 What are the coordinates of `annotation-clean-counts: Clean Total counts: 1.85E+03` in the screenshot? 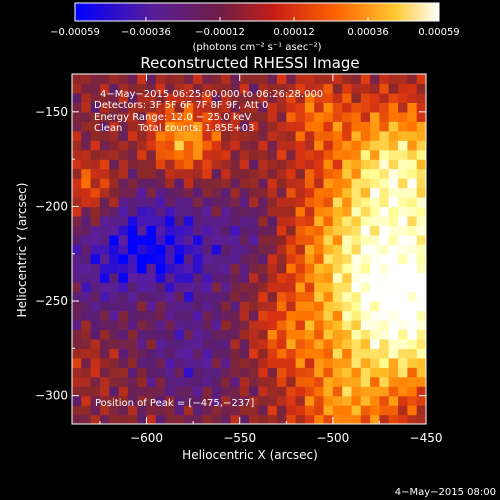 It's located at (174, 128).